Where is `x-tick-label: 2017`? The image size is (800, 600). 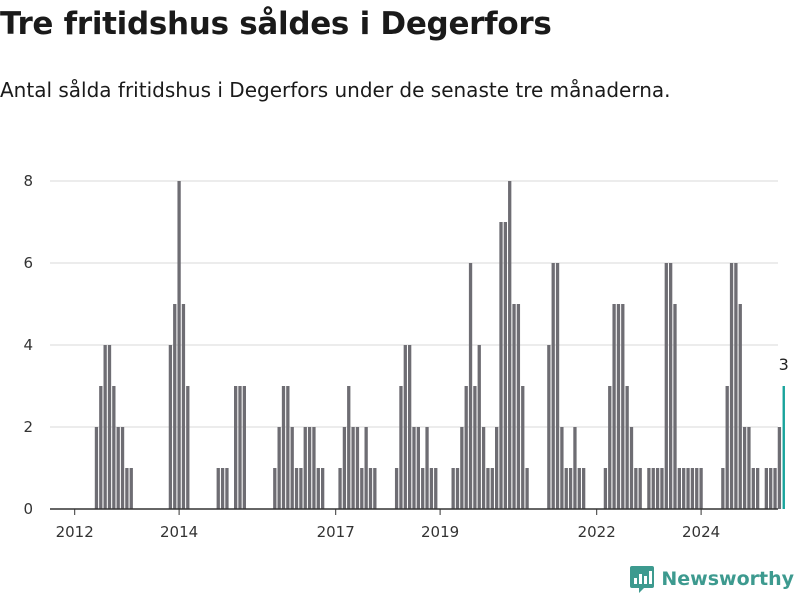 x-tick-label: 2017 is located at coordinates (336, 532).